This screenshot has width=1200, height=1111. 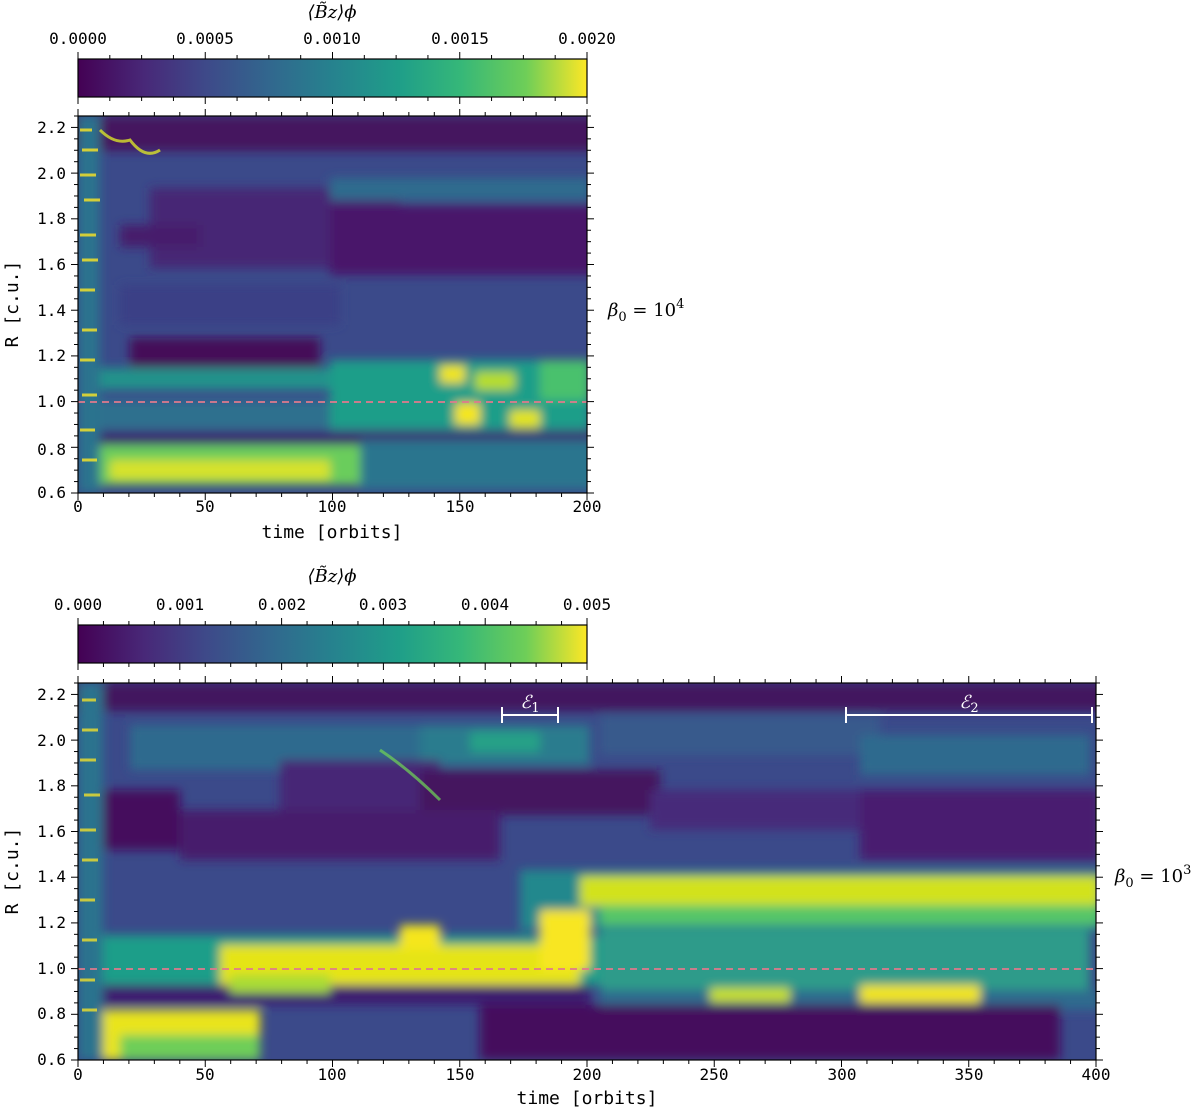 I want to click on colorbar-2-bar, so click(x=332, y=644).